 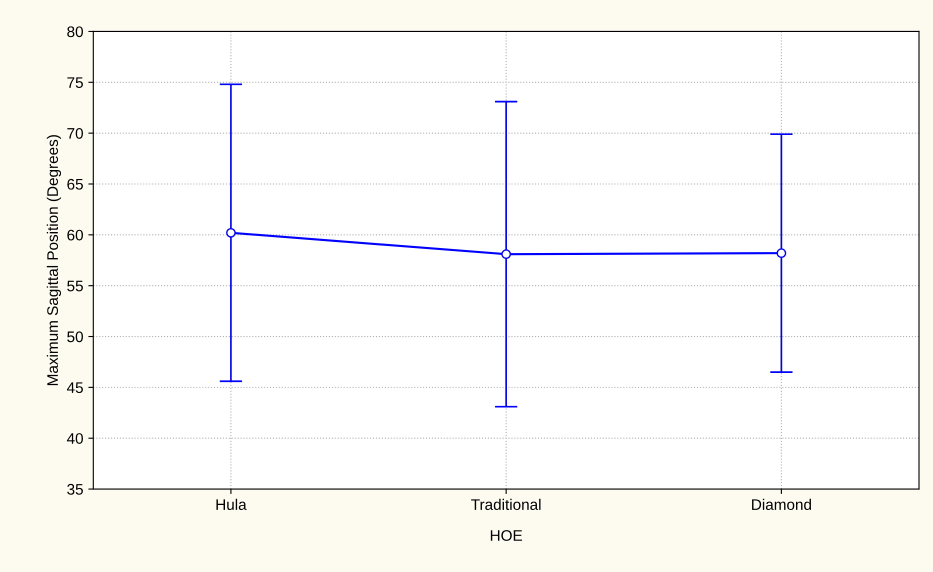 I want to click on x-axis-title: HOE, so click(x=506, y=535).